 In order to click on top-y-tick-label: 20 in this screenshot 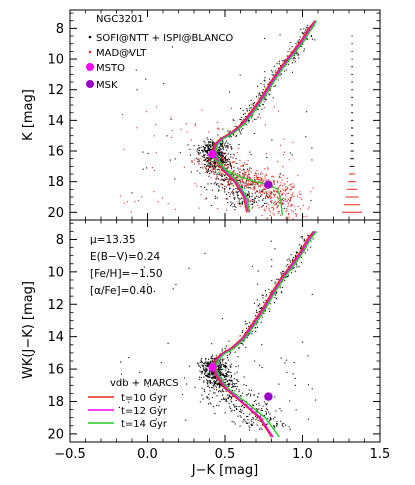, I will do `click(55, 213)`.